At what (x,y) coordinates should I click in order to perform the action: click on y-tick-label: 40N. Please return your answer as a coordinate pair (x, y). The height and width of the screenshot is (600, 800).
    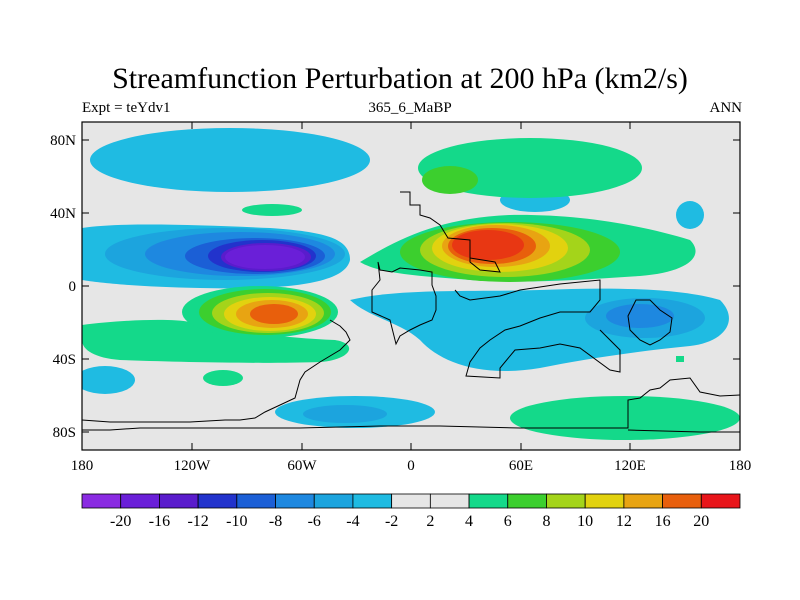
    Looking at the image, I should click on (63, 214).